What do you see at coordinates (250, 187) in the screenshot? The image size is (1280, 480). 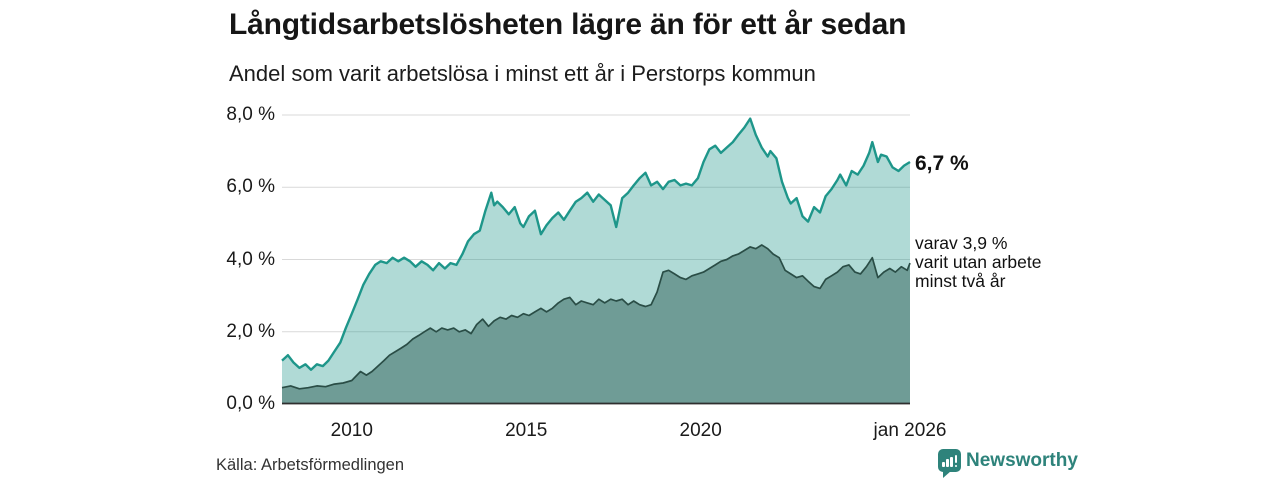 I see `y-axis-label: 6,0 %` at bounding box center [250, 187].